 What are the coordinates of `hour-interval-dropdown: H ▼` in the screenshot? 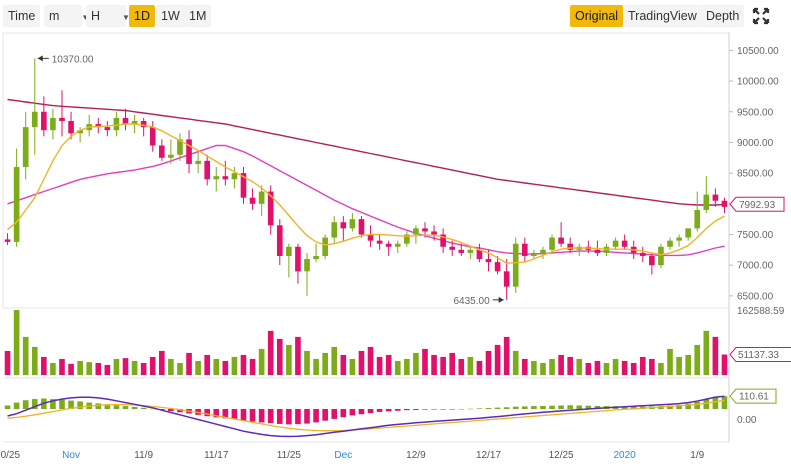 It's located at (108, 16).